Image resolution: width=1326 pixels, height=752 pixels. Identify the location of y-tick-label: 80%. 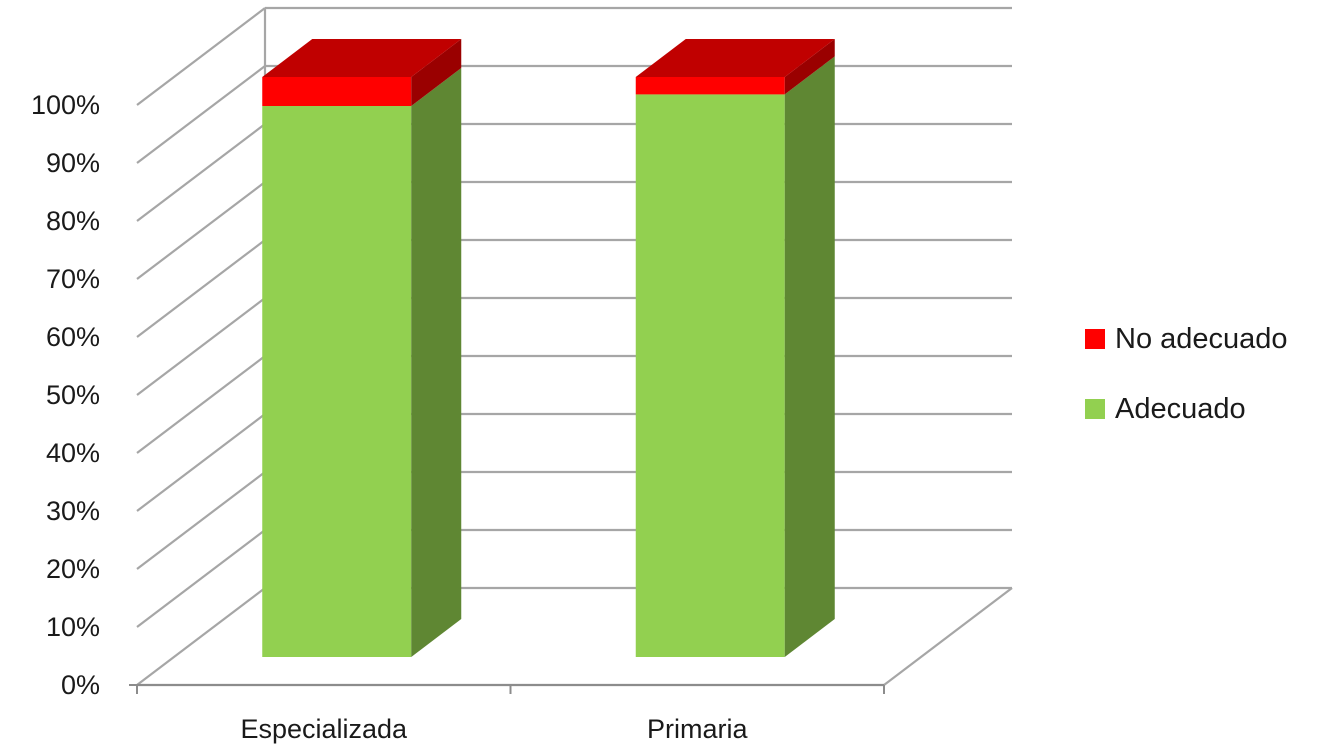
(73, 221).